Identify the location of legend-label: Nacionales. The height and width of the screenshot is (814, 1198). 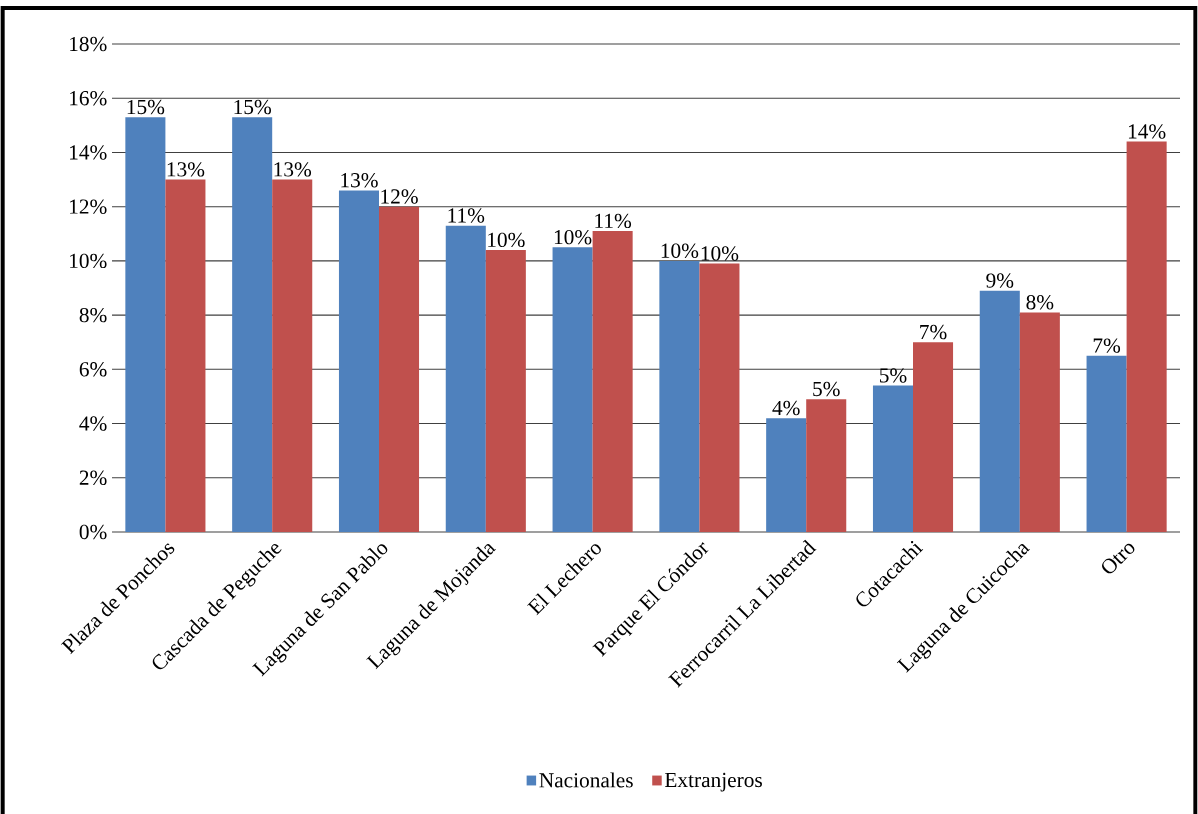
(586, 780).